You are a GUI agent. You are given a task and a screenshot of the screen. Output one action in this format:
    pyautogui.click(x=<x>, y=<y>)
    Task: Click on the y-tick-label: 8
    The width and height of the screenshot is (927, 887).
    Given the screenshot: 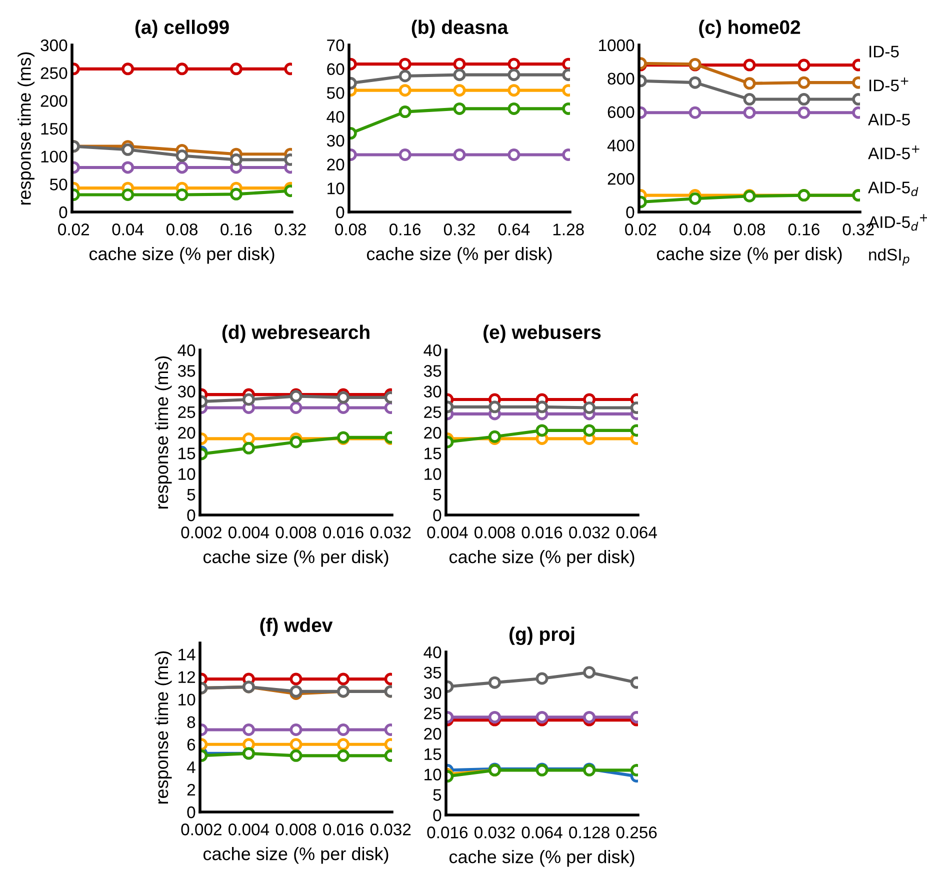 What is the action you would take?
    pyautogui.click(x=191, y=722)
    